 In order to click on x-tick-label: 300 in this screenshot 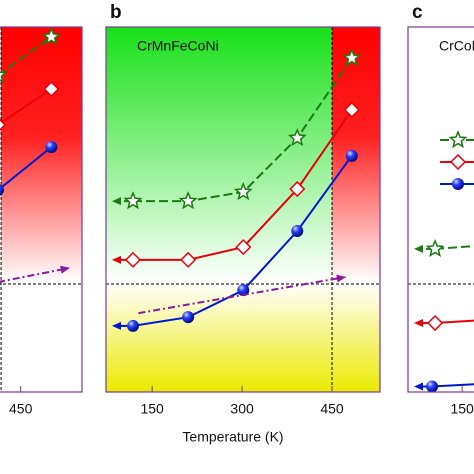, I will do `click(242, 409)`.